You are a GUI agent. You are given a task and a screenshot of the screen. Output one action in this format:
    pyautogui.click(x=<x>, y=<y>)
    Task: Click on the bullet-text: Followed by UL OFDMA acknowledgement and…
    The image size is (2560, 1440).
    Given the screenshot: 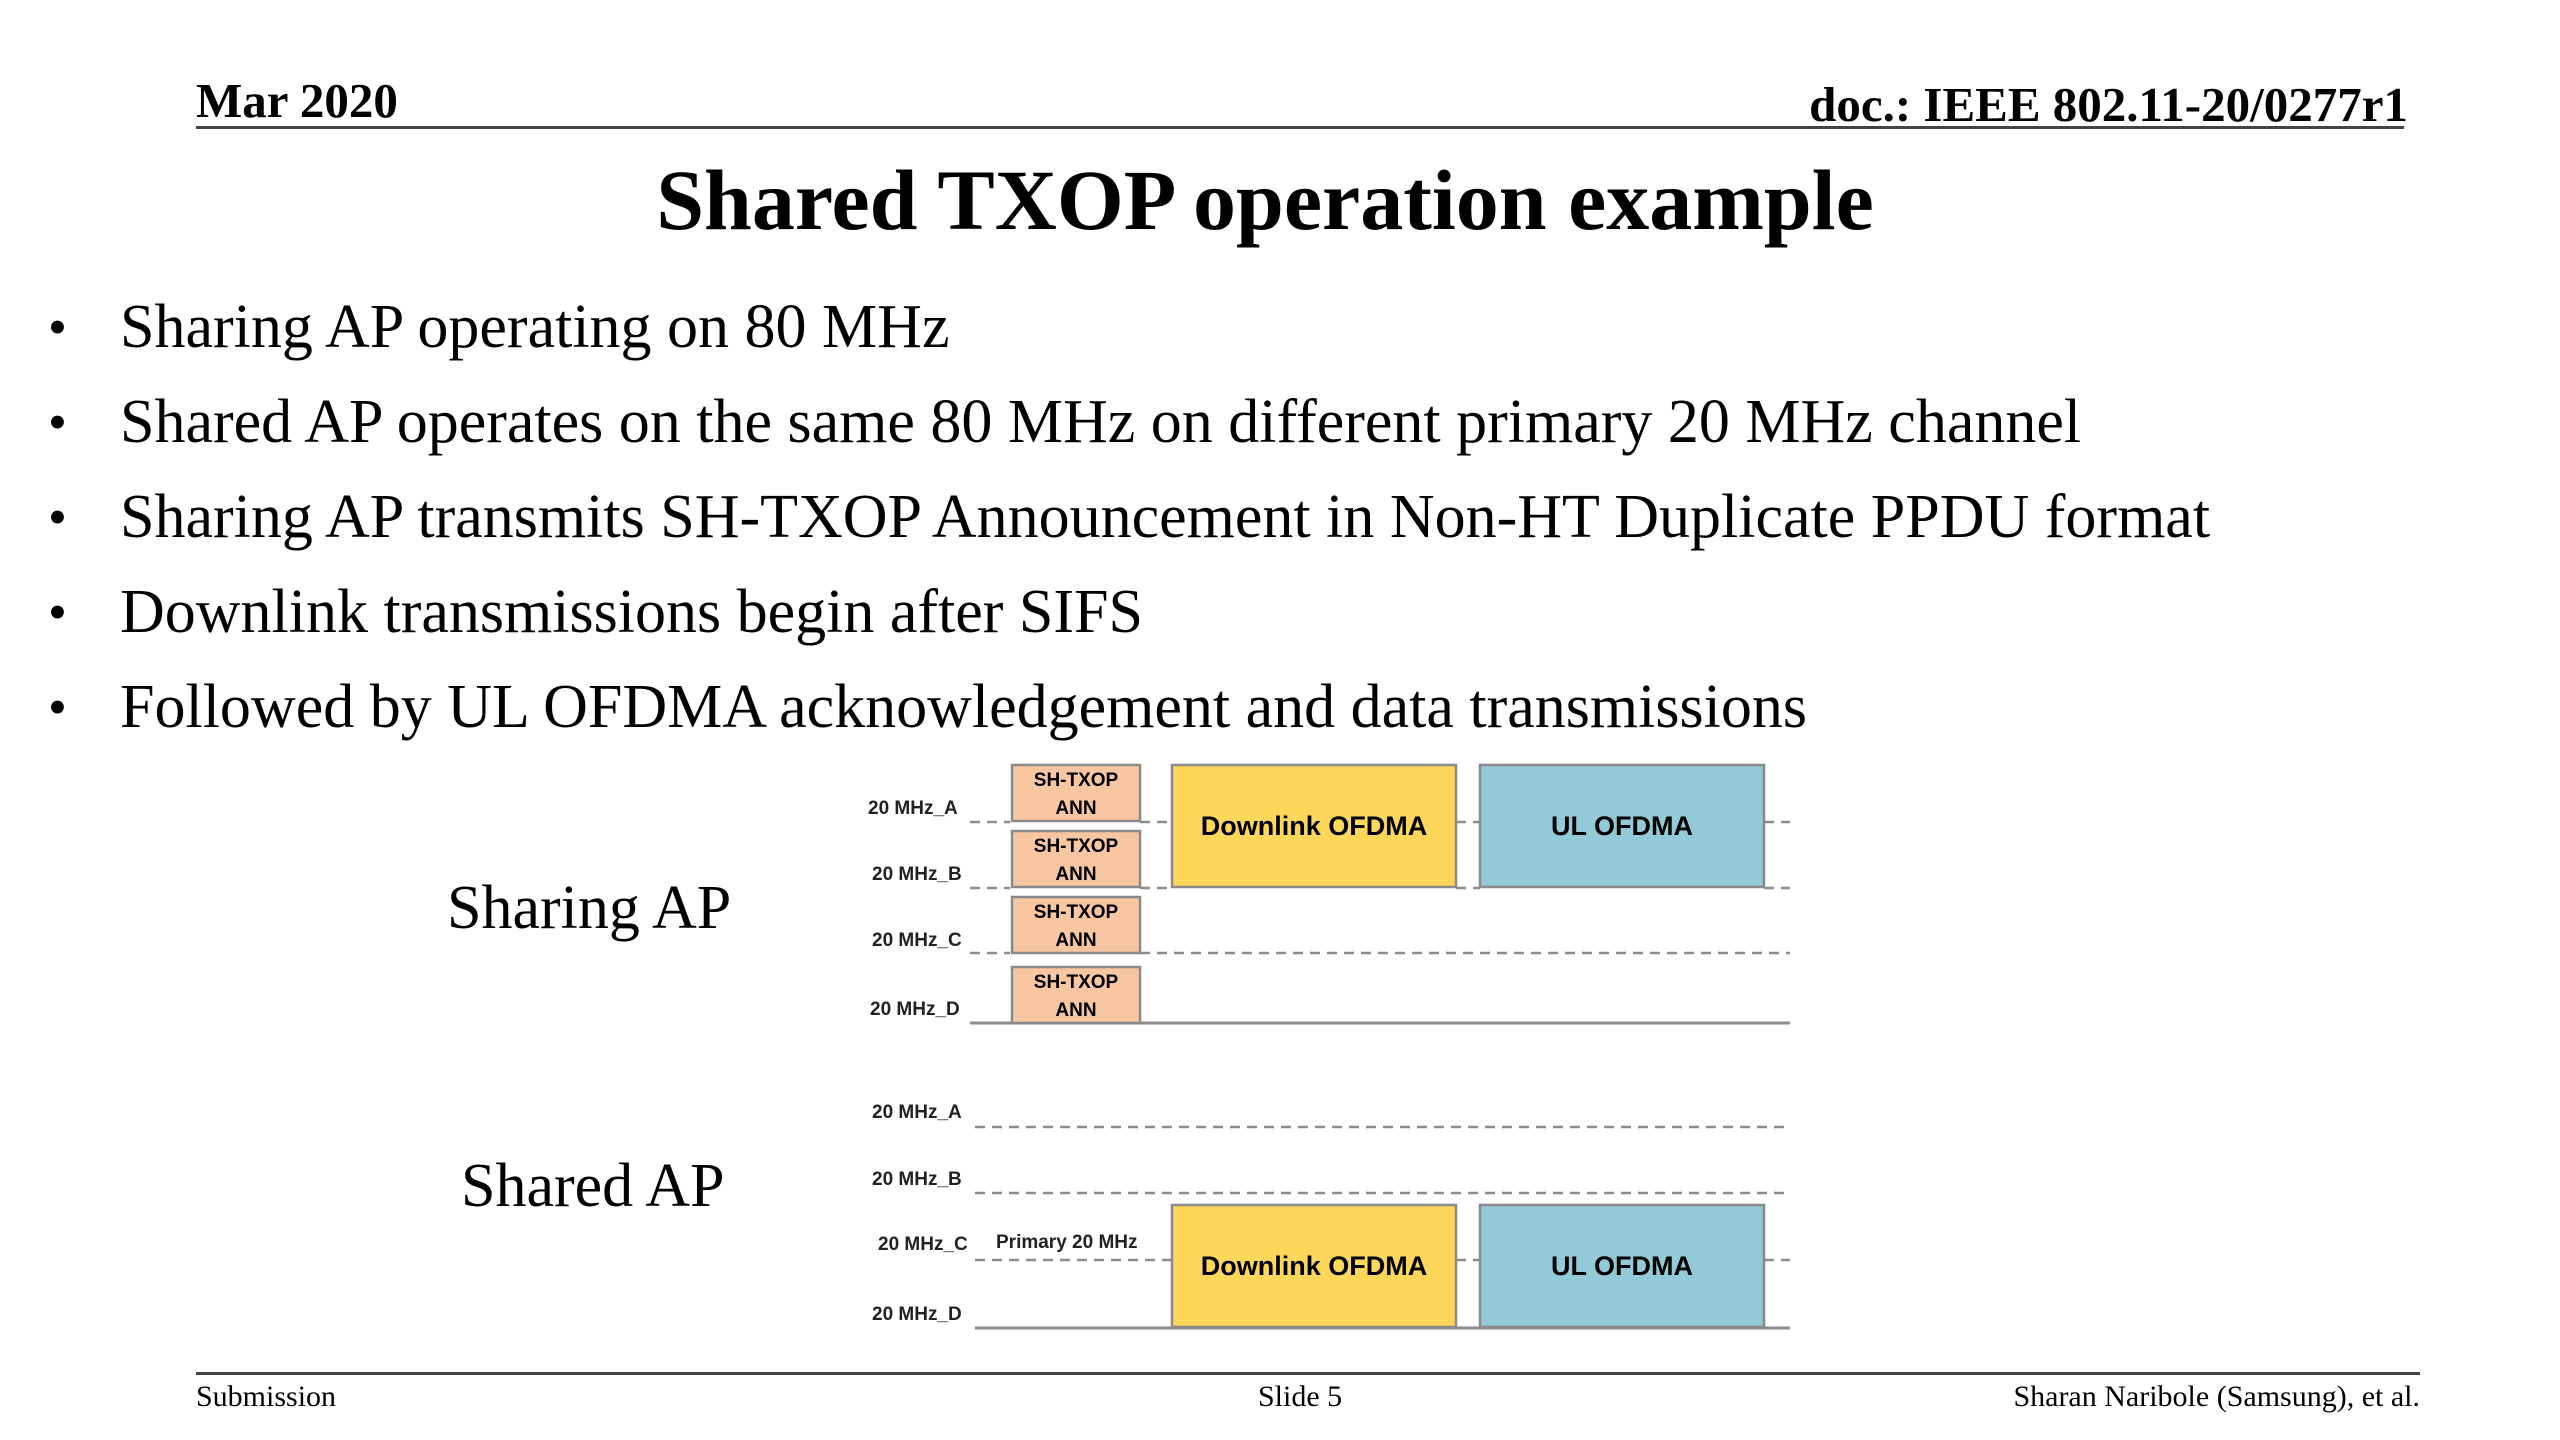 What is the action you would take?
    pyautogui.click(x=963, y=707)
    